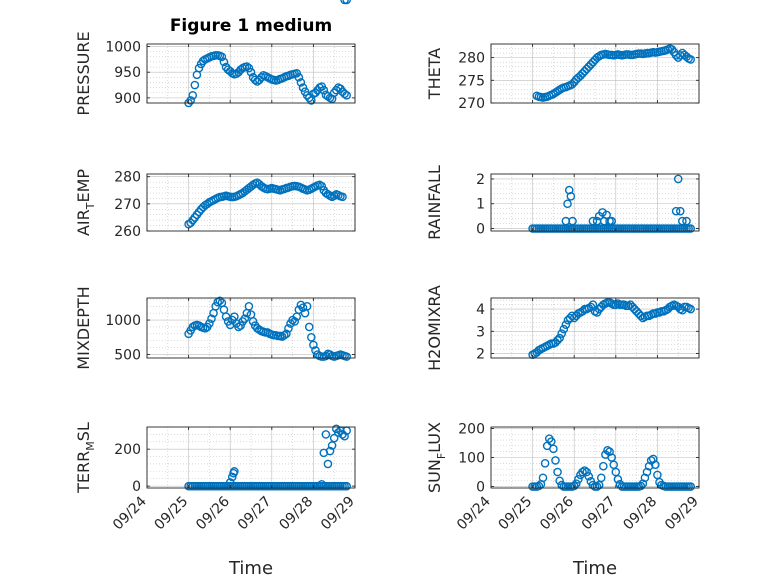 The image size is (778, 583). Describe the element at coordinates (136, 487) in the screenshot. I see `y-tick-label: 0` at that location.